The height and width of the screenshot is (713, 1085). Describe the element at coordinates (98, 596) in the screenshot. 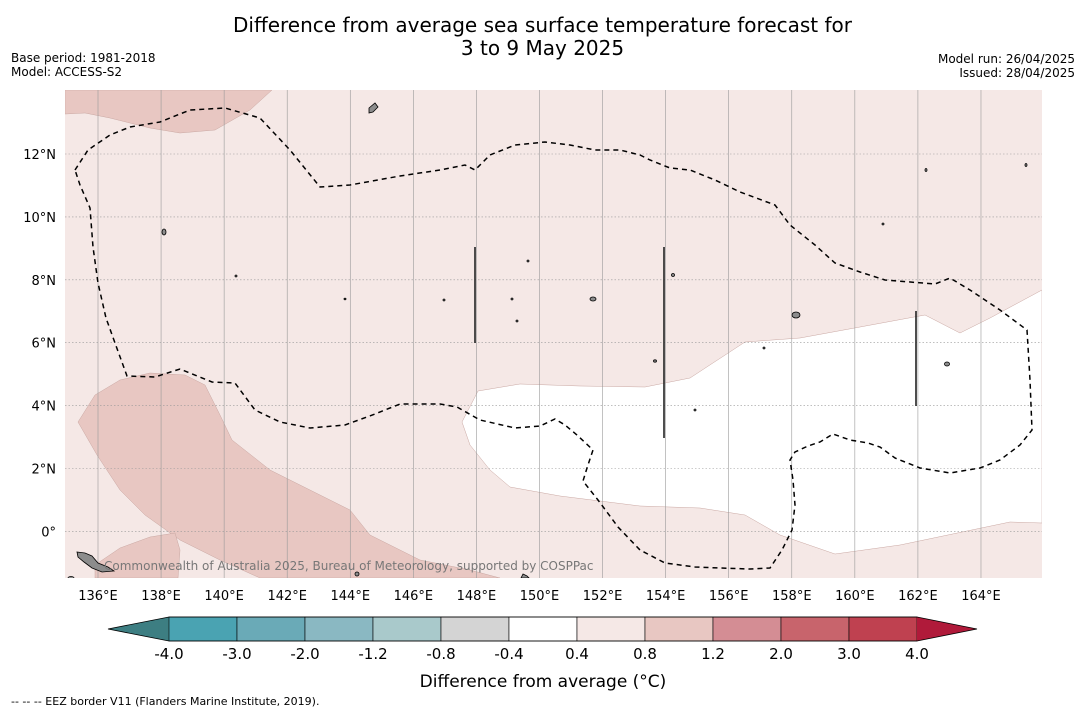

I see `longitude-label: 136°E` at that location.